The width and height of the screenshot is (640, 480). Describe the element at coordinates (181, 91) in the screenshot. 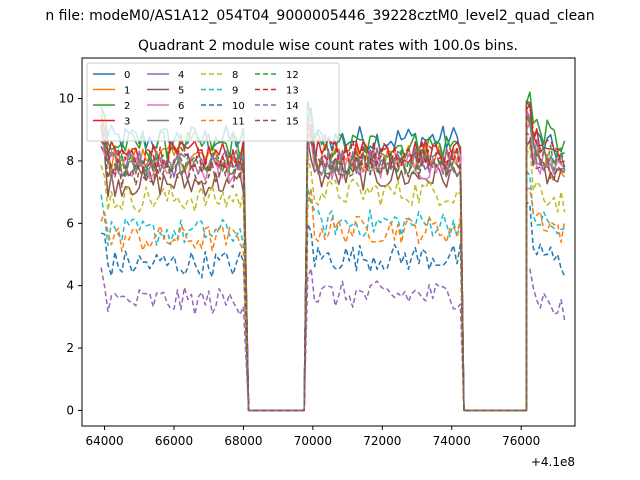

I see `legend-label-5: 5` at that location.